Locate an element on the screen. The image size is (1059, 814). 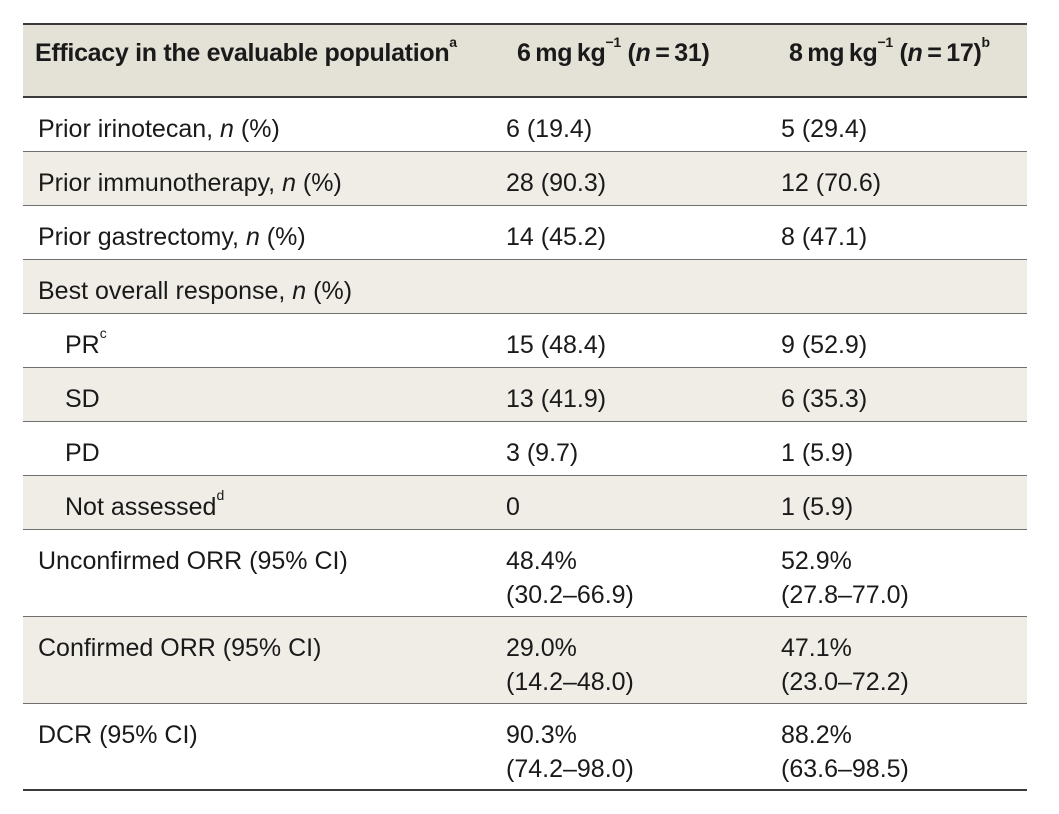
value-6mg: 0 is located at coordinates (513, 506).